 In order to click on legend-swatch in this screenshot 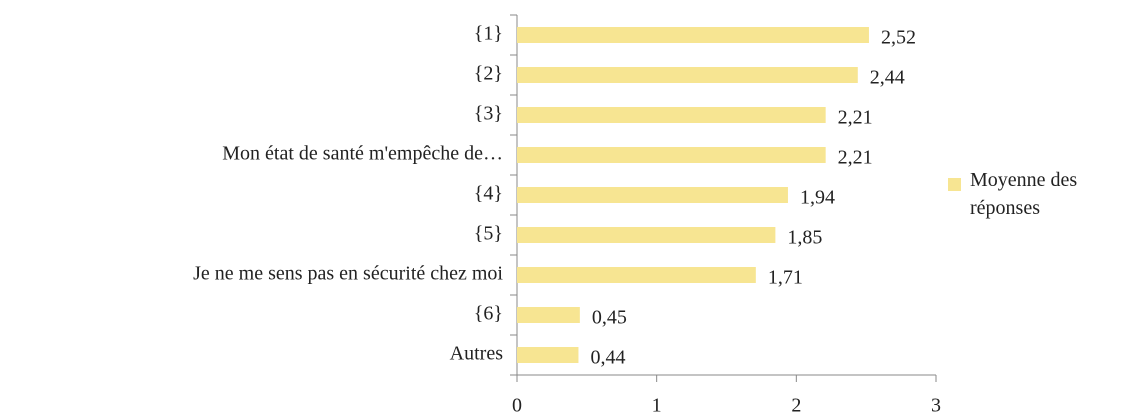, I will do `click(954, 184)`.